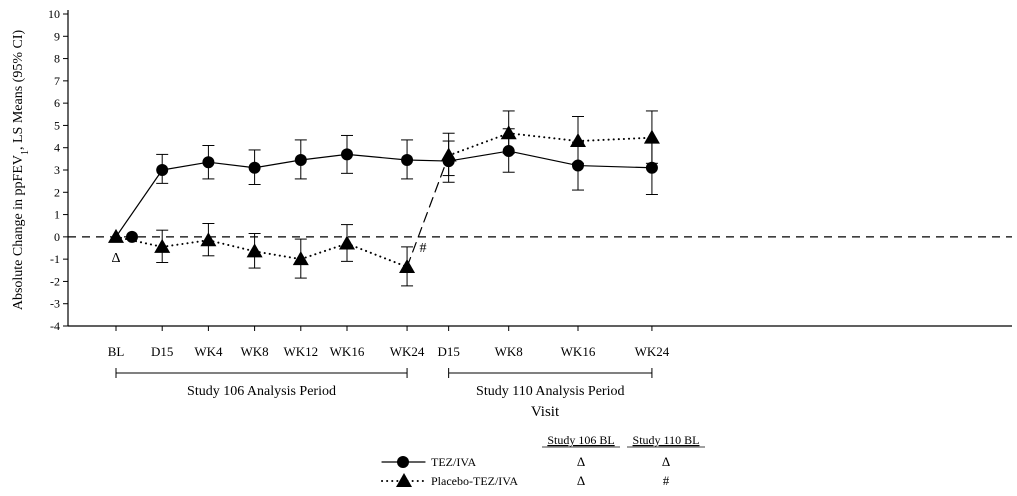 This screenshot has height=496, width=1017. What do you see at coordinates (666, 480) in the screenshot?
I see `legend-value-110: #` at bounding box center [666, 480].